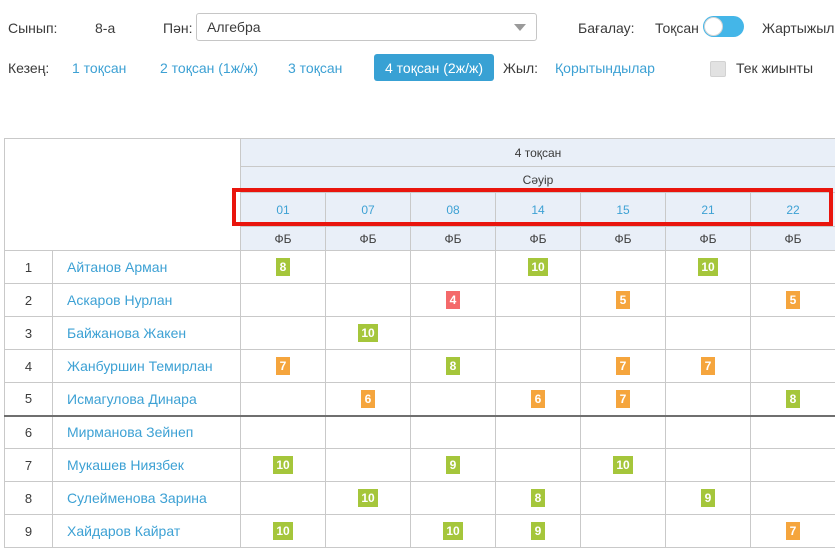  Describe the element at coordinates (209, 68) in the screenshot. I see `period-tab-quarter2: 2 тоқсан (1ж/ж)` at that location.